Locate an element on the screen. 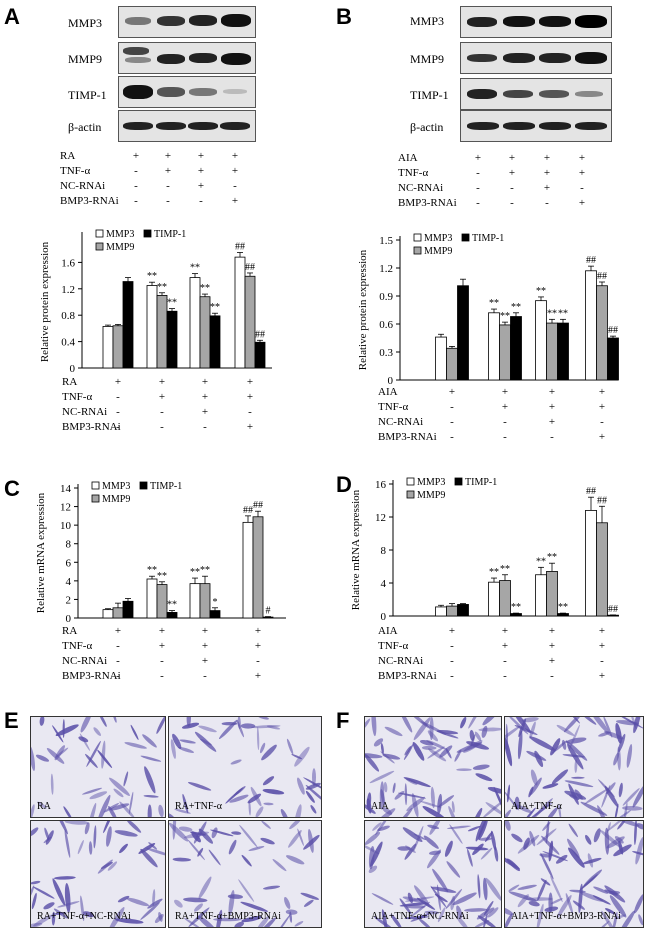  legend-swatch is located at coordinates (147, 233).